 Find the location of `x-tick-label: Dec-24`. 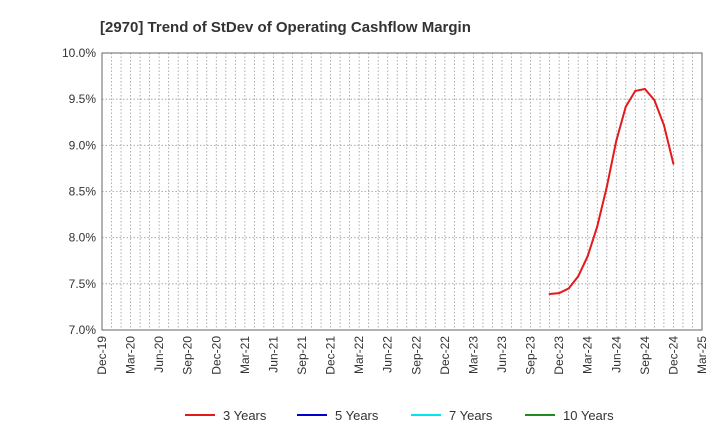

x-tick-label: Dec-24 is located at coordinates (673, 355).